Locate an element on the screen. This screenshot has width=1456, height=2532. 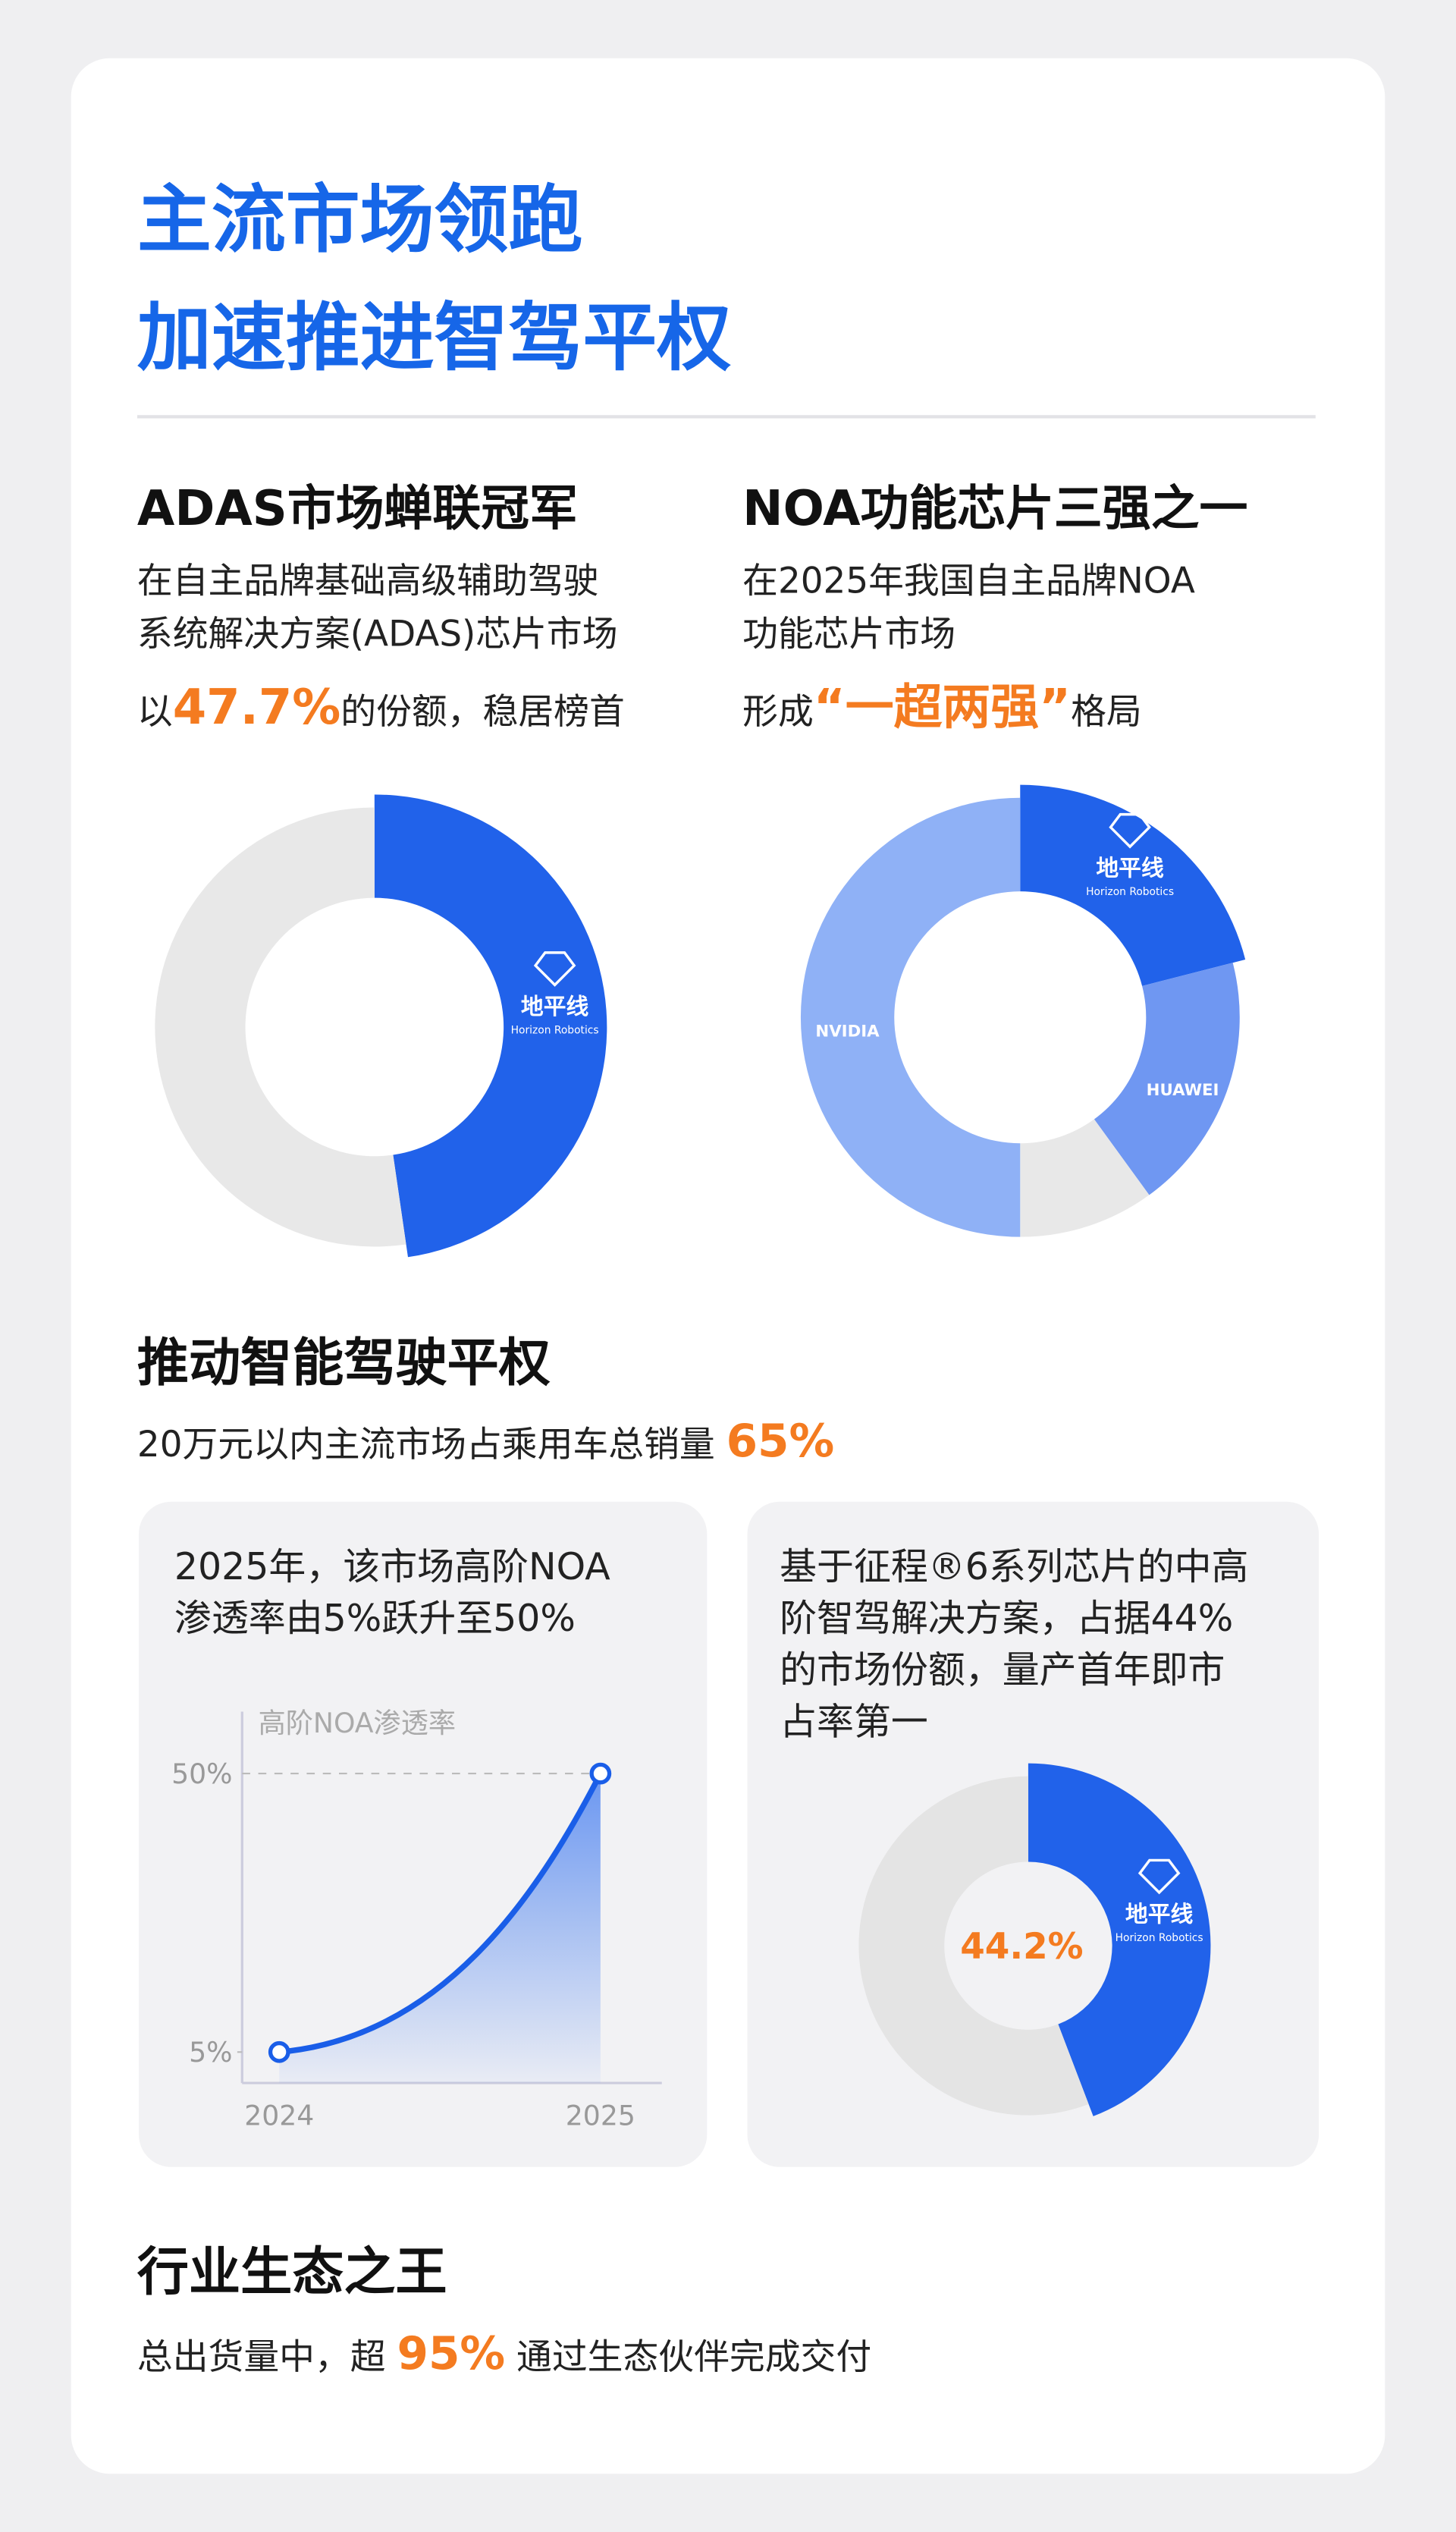
text-line: 总出货量中，超 95% 通过生态伙伴完成交付 is located at coordinates (504, 2354).